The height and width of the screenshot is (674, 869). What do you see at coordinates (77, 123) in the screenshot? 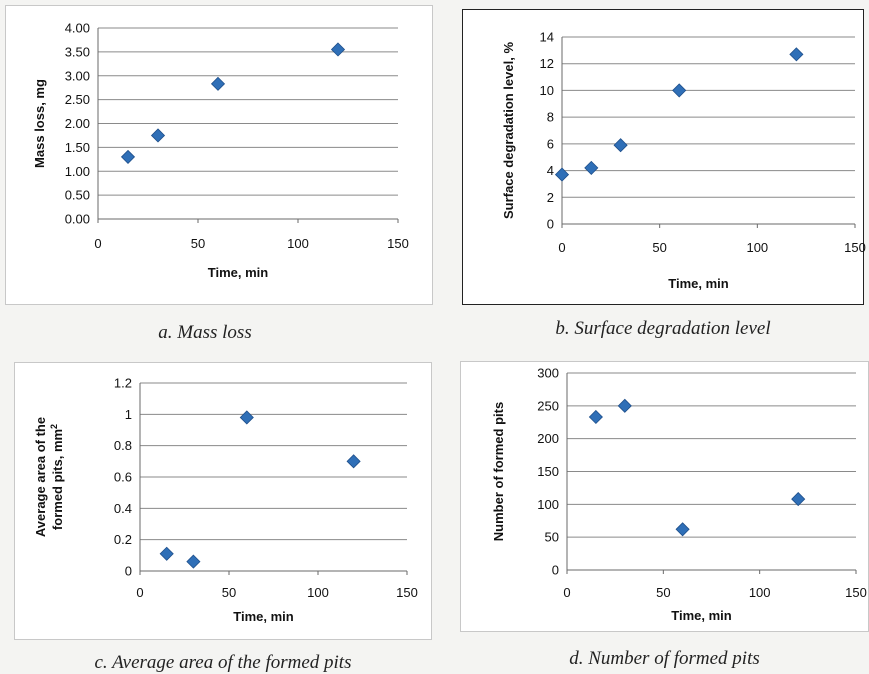
I see `y-tick-label-a-4: 2.00` at bounding box center [77, 123].